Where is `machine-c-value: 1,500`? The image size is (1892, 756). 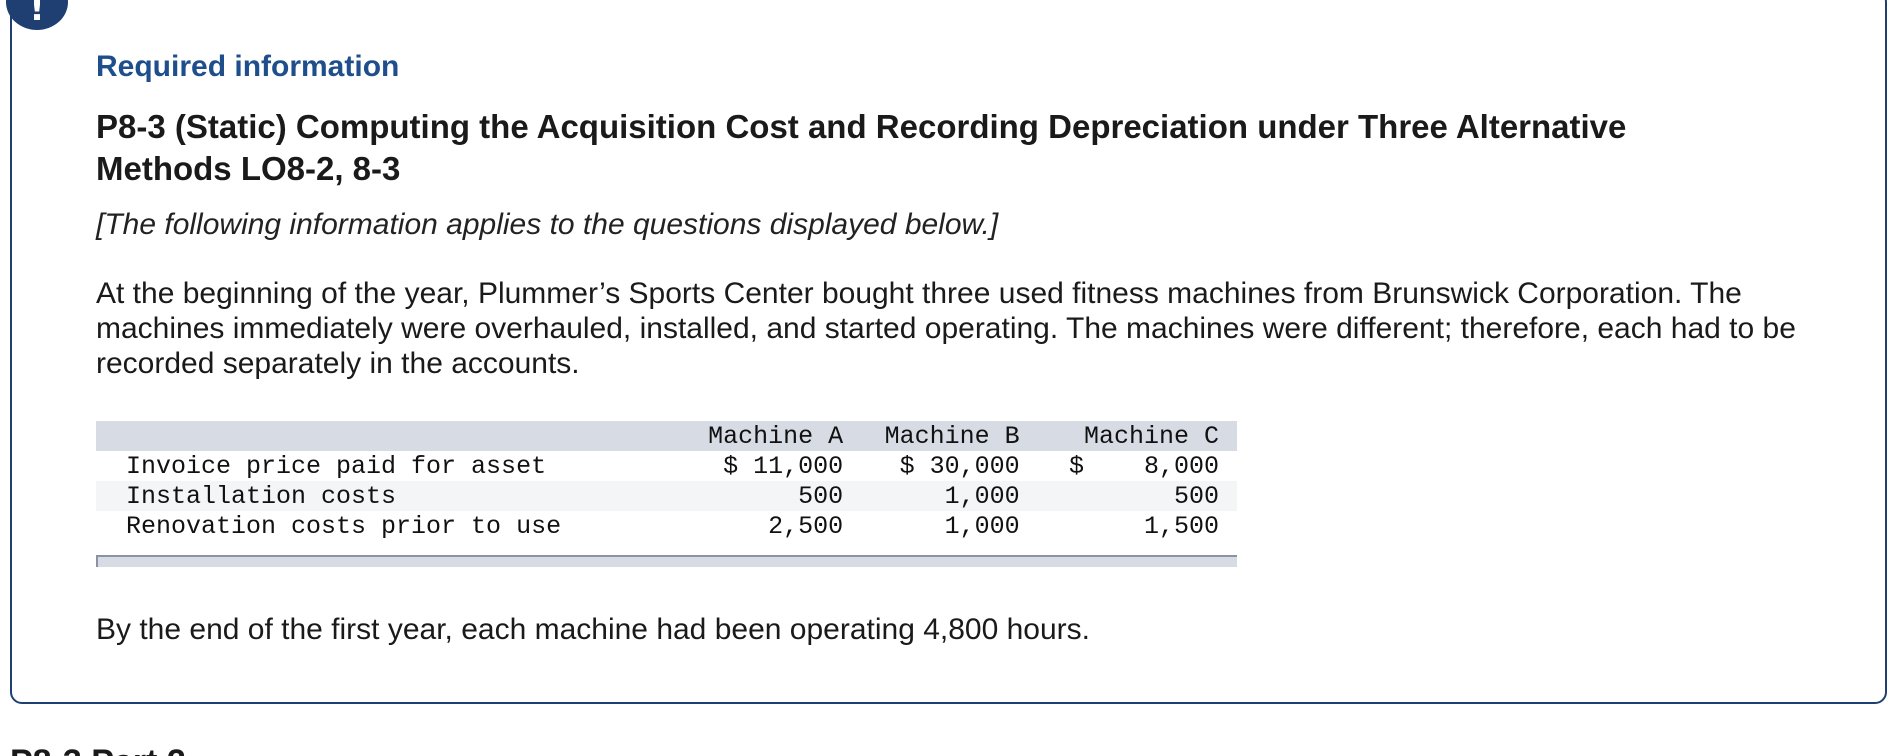
machine-c-value: 1,500 is located at coordinates (1137, 526).